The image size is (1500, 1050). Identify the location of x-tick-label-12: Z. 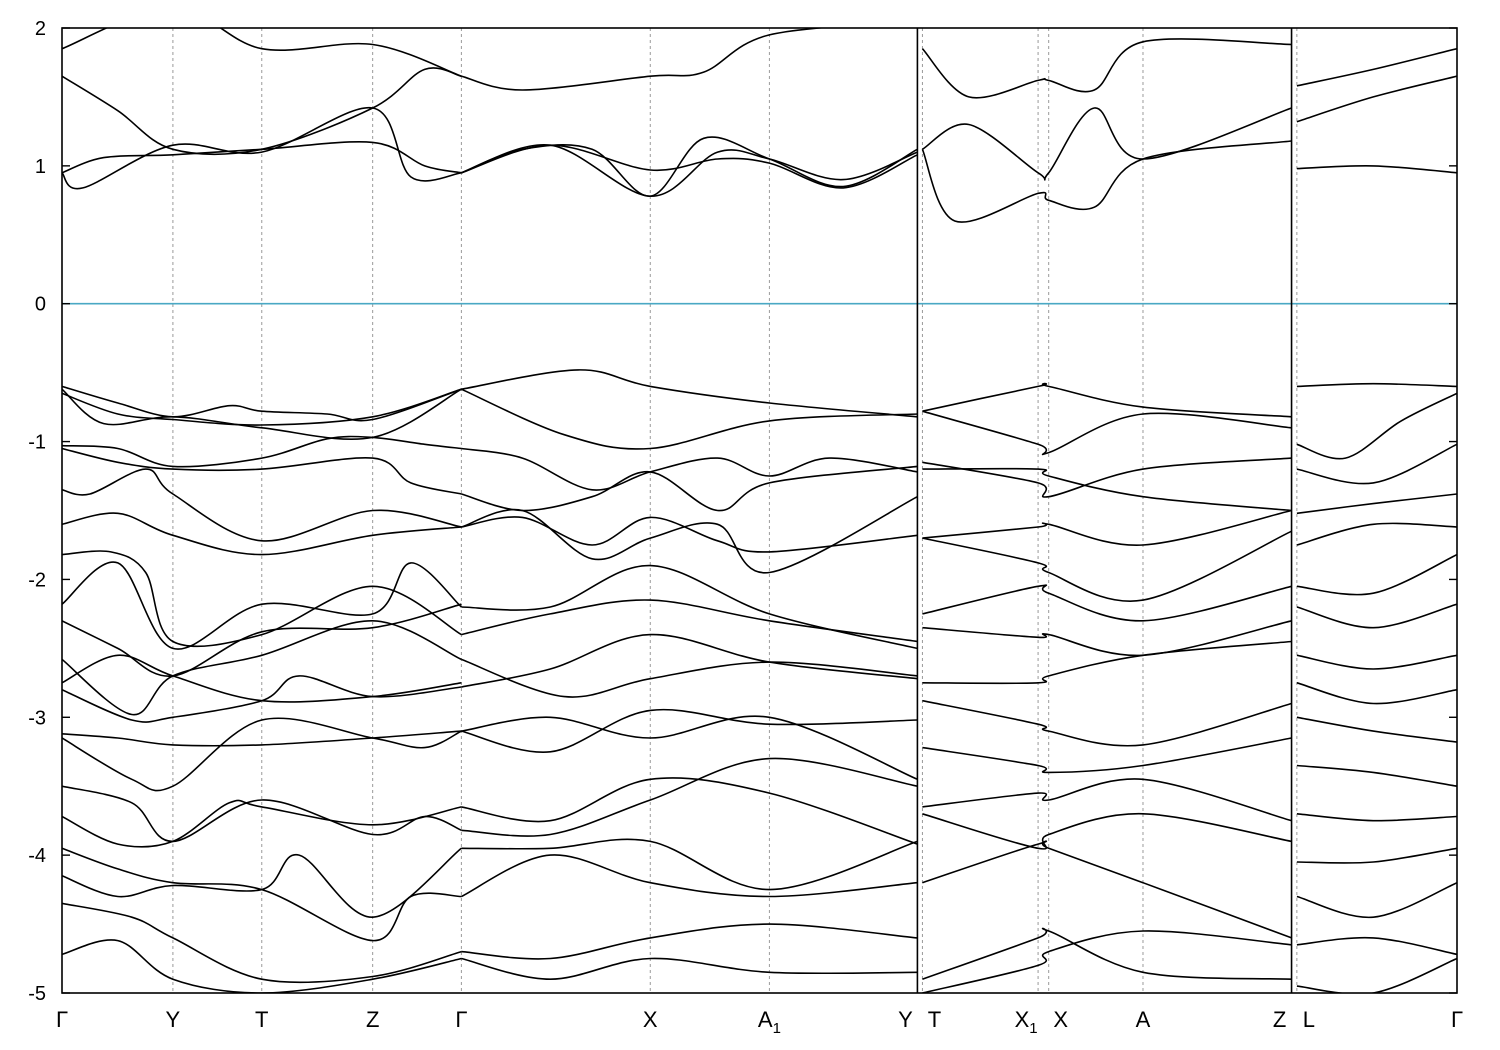
(1279, 1019).